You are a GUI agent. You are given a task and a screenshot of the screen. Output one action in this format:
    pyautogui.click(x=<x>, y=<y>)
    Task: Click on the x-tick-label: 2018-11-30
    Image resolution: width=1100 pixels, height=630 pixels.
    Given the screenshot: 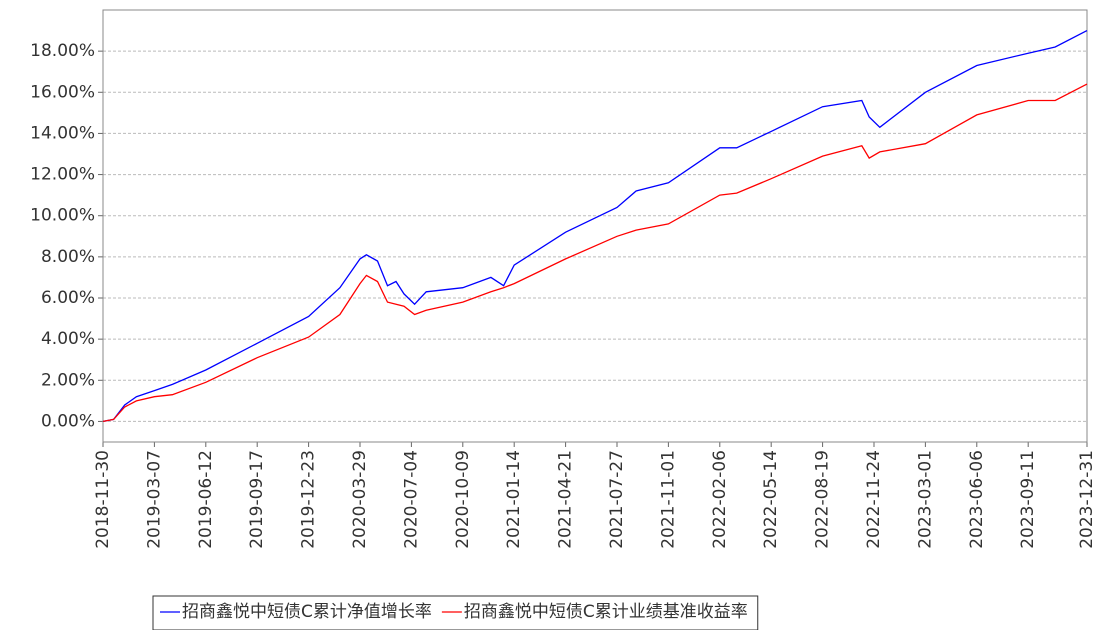 What is the action you would take?
    pyautogui.click(x=103, y=499)
    